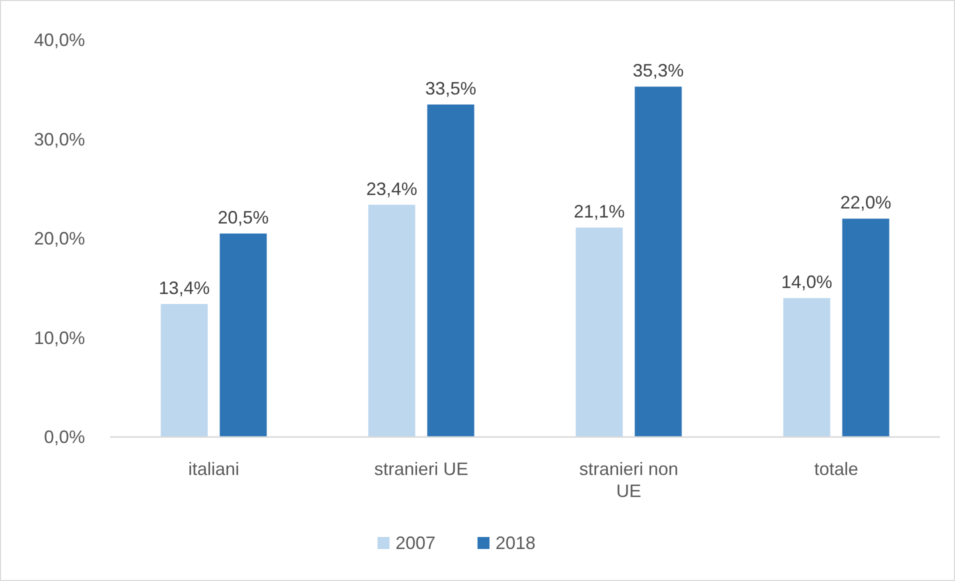 Image resolution: width=955 pixels, height=581 pixels. I want to click on y-tick-label: 0,0%, so click(64, 437).